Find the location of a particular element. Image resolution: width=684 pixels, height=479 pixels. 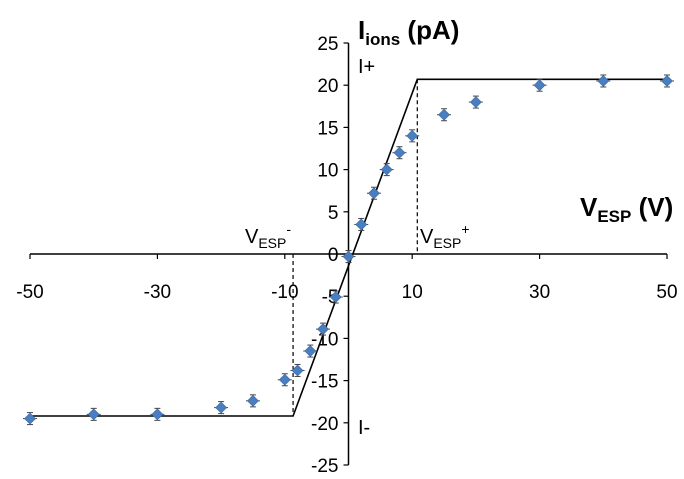

y-tick-label: -15 is located at coordinates (324, 382).